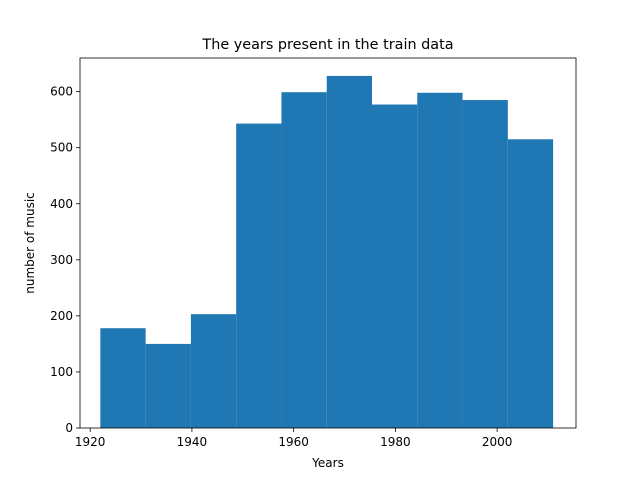 The width and height of the screenshot is (640, 480). Describe the element at coordinates (327, 45) in the screenshot. I see `chart-title: The years present in the train data` at that location.